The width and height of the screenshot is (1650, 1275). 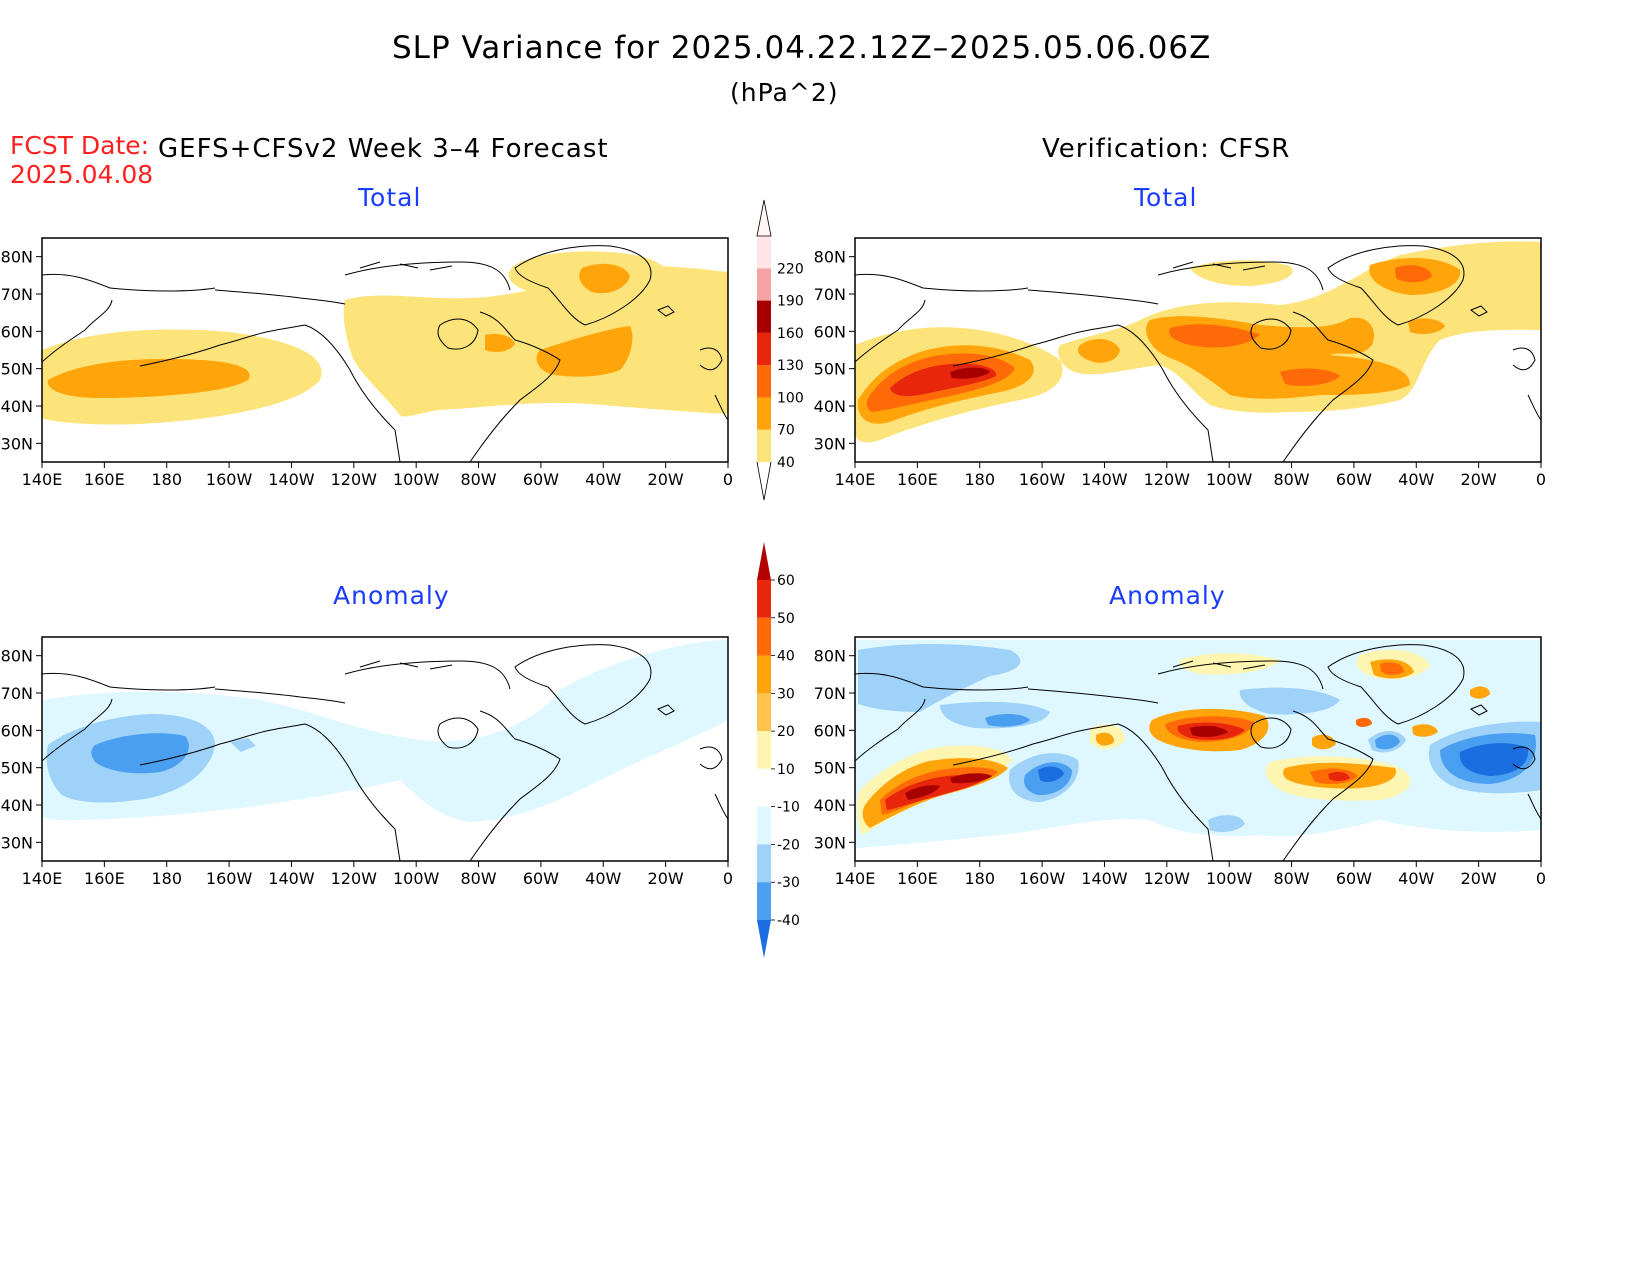 I want to click on fill-mid-blue, so click(x=1007, y=720).